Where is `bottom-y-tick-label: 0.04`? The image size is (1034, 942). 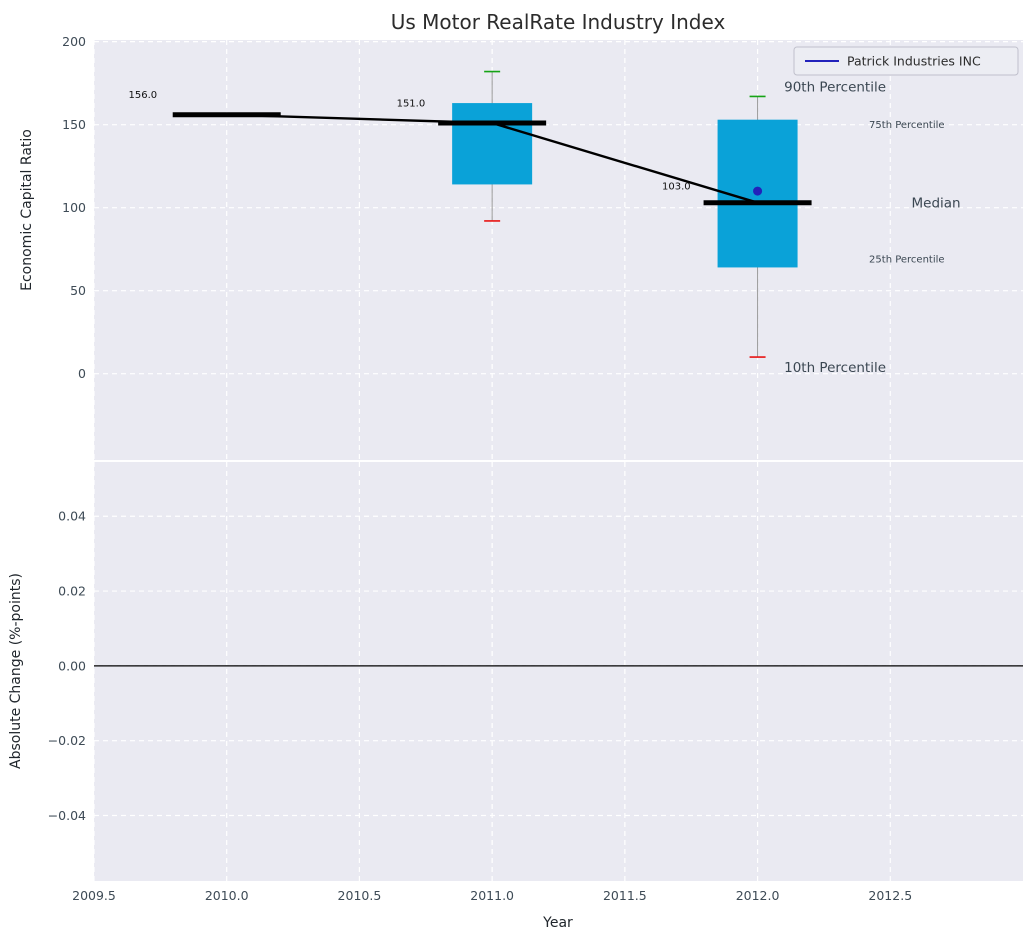
bottom-y-tick-label: 0.04 is located at coordinates (72, 516).